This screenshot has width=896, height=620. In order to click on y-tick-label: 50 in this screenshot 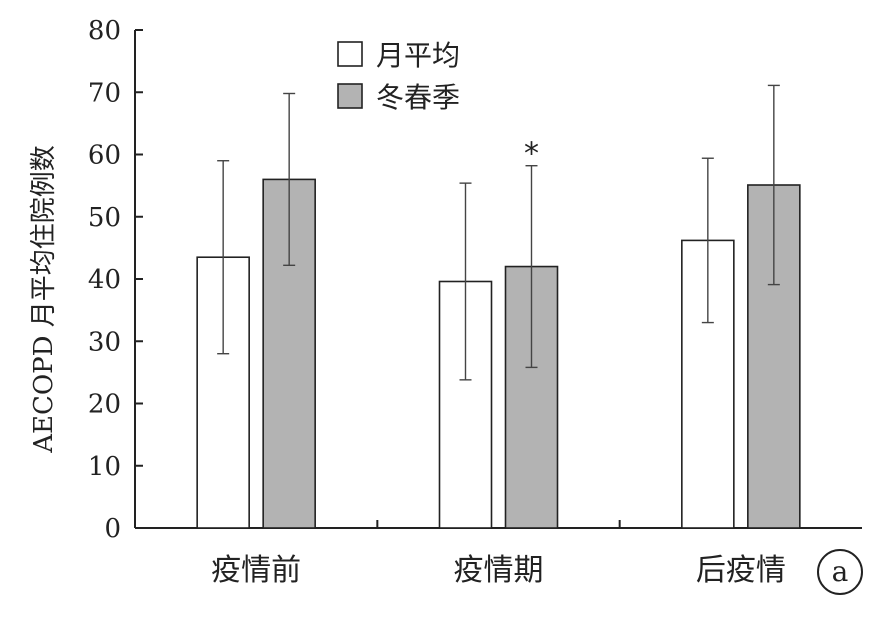, I will do `click(104, 218)`.